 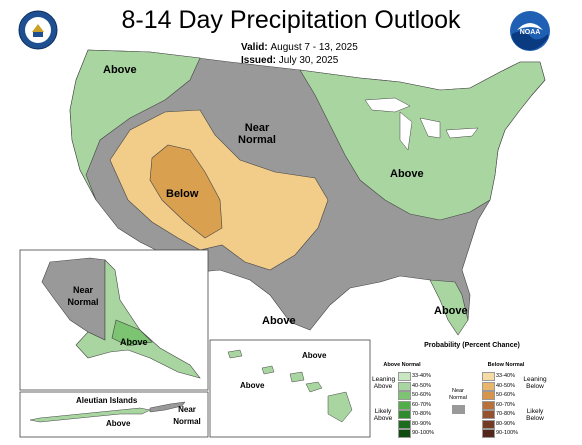 I want to click on legend-above-swatch-label-2: 50-60%, so click(x=421, y=395).